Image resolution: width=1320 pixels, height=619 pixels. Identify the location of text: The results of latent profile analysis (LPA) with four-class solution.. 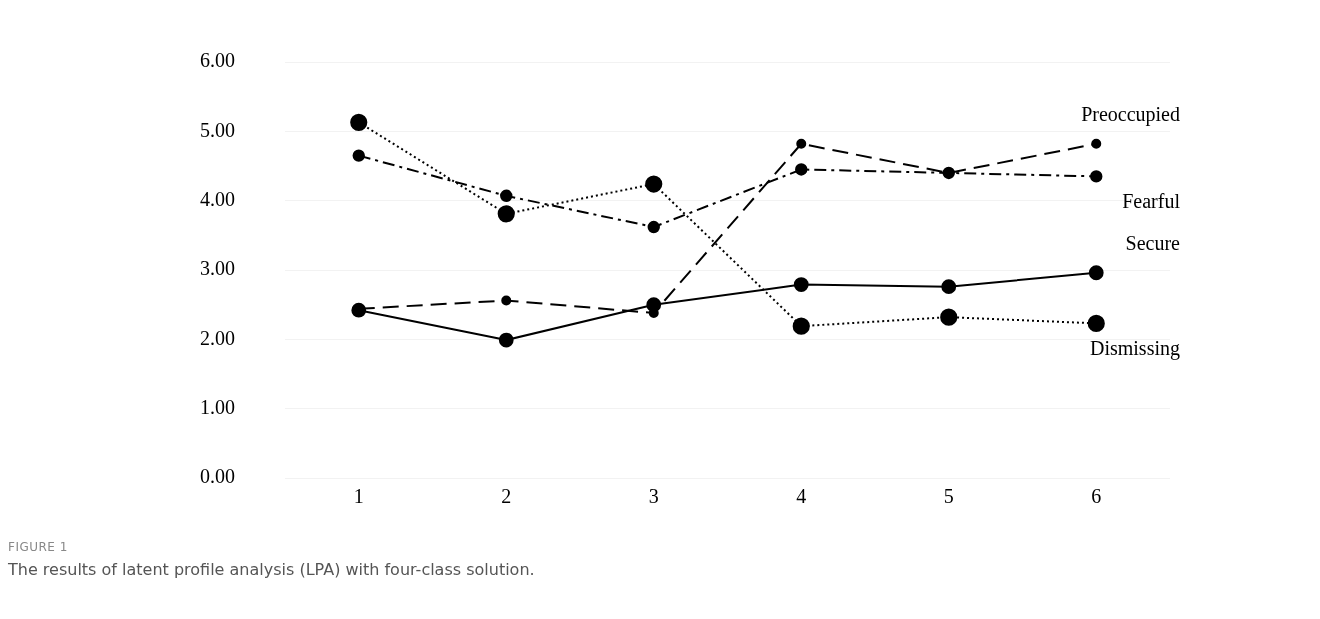
(271, 569).